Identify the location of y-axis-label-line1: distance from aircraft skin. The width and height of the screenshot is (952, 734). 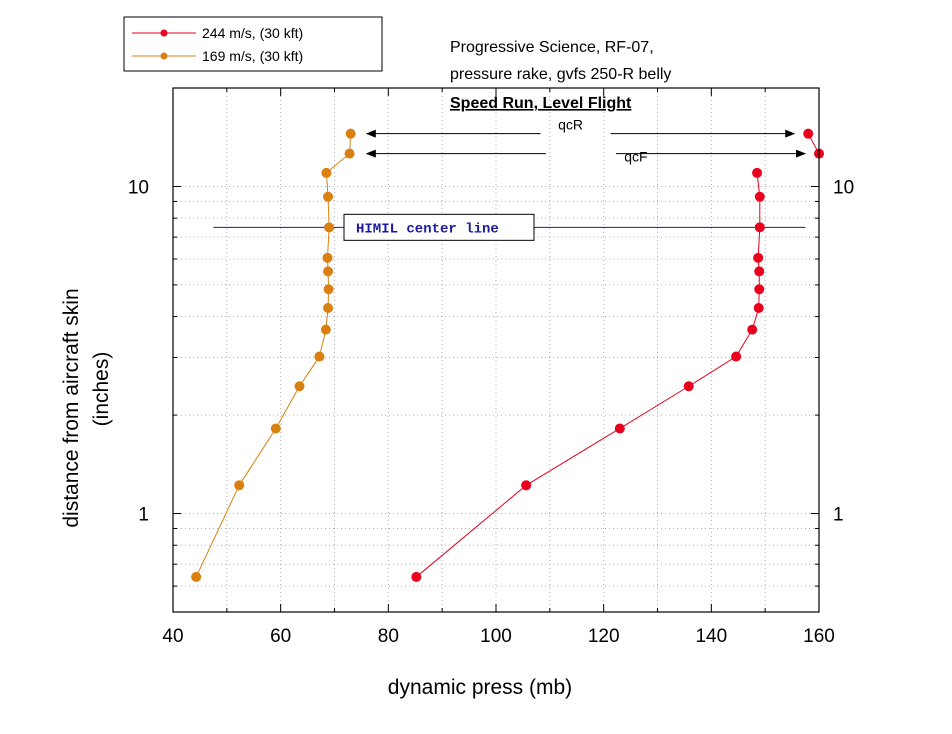
(71, 407).